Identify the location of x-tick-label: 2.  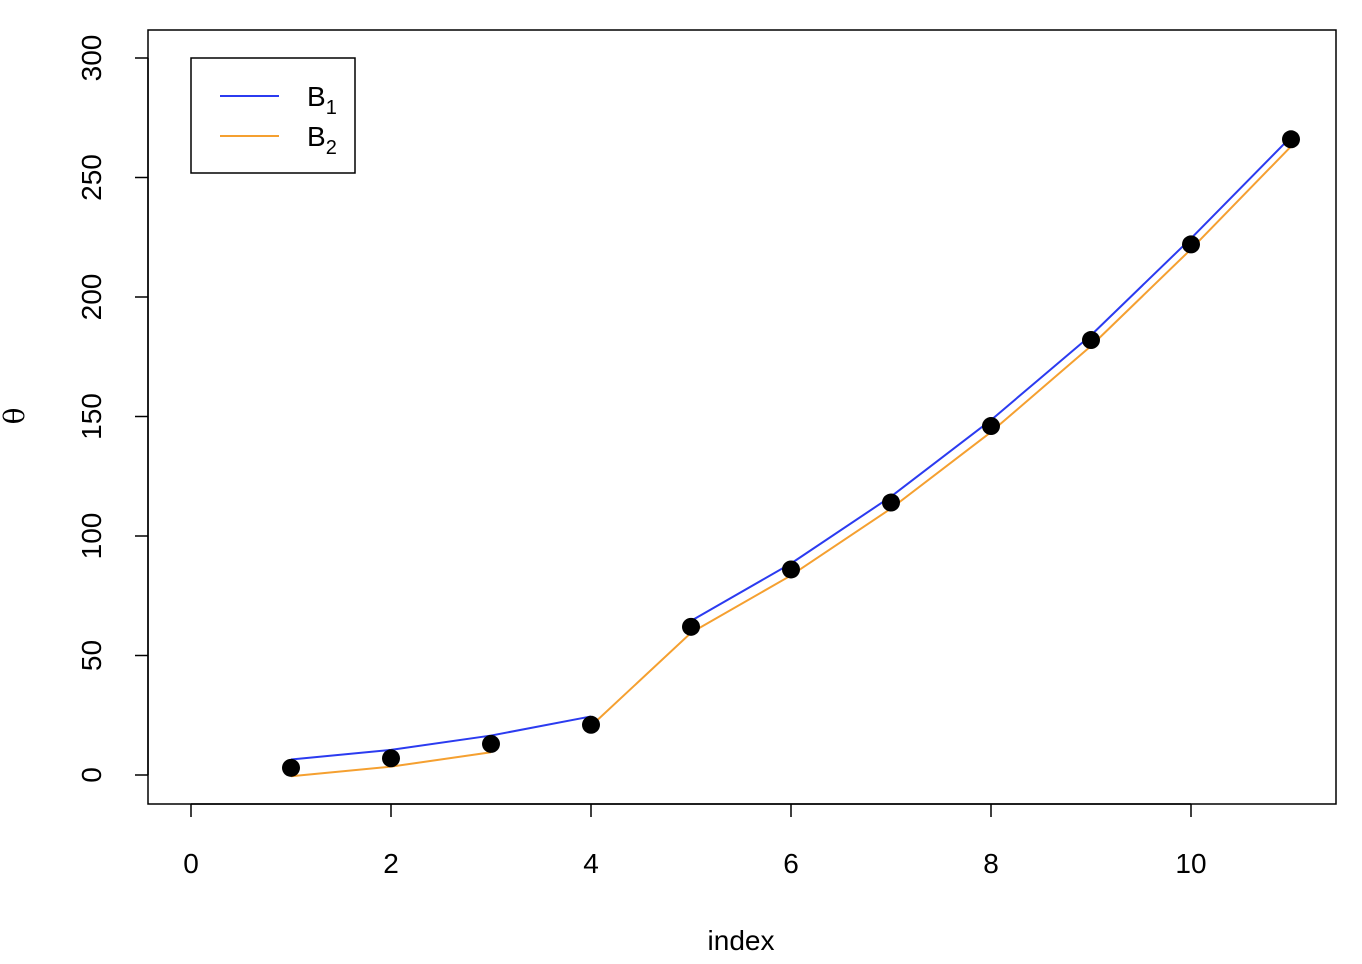
(391, 863).